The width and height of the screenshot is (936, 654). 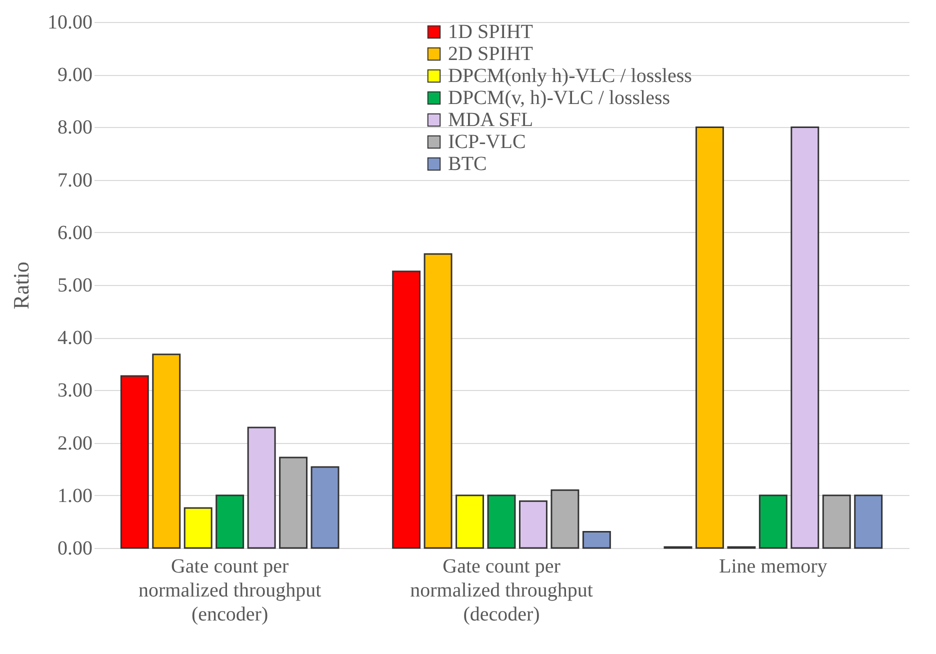 I want to click on y-tick-label: 9.00, so click(x=75, y=75).